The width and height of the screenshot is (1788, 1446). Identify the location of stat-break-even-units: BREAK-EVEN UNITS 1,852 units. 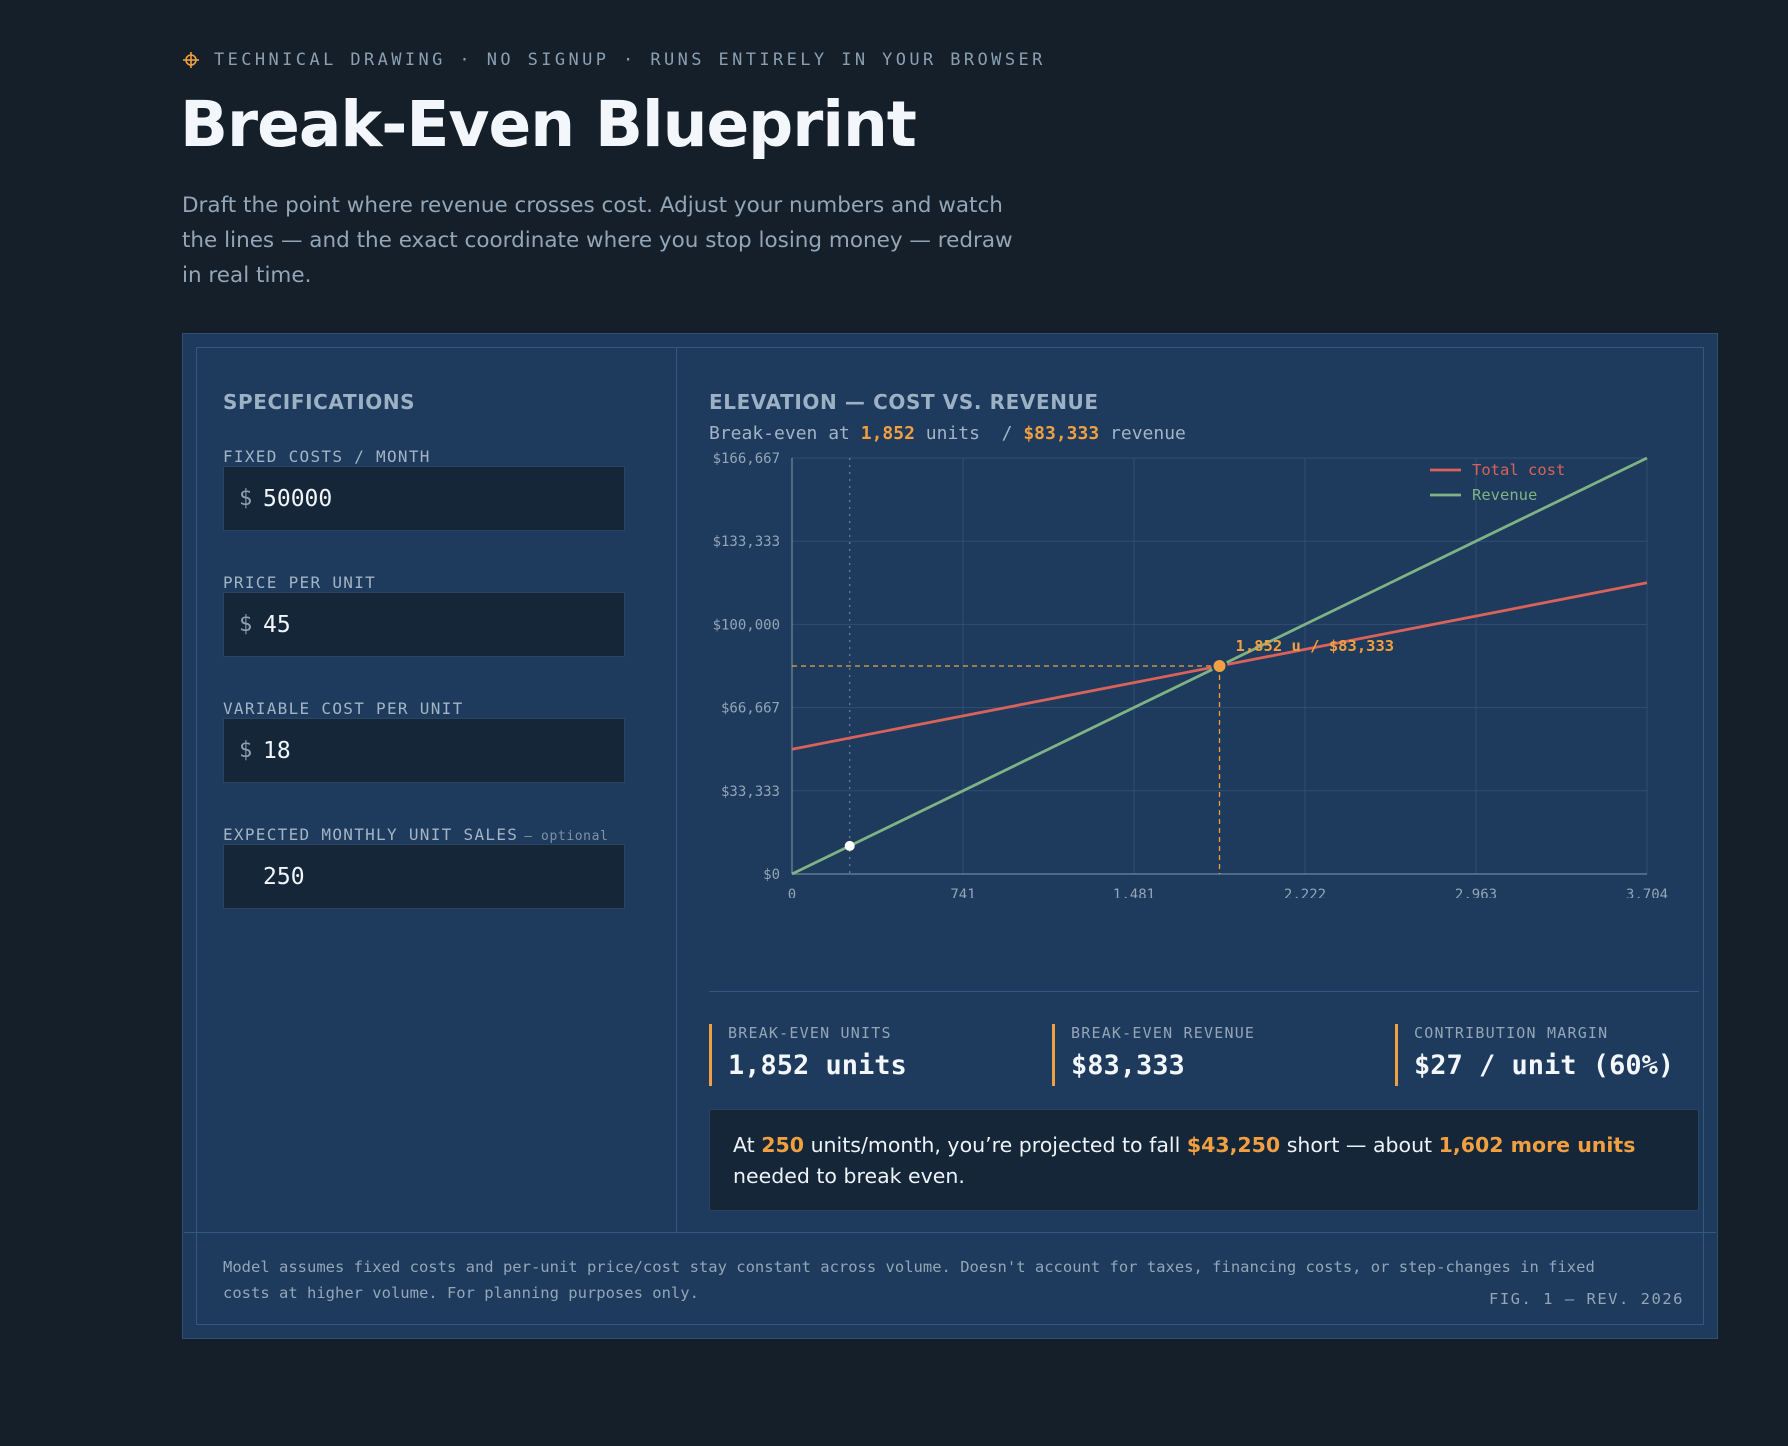
(808, 1055).